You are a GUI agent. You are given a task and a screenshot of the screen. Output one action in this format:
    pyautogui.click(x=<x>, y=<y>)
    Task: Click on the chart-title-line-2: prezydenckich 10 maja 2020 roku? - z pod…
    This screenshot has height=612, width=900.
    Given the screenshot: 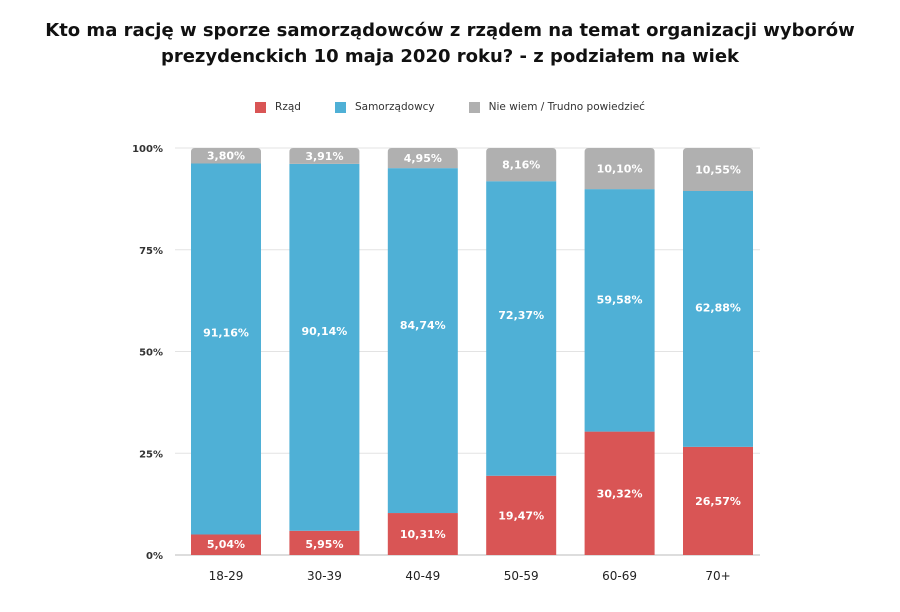 What is the action you would take?
    pyautogui.click(x=450, y=56)
    